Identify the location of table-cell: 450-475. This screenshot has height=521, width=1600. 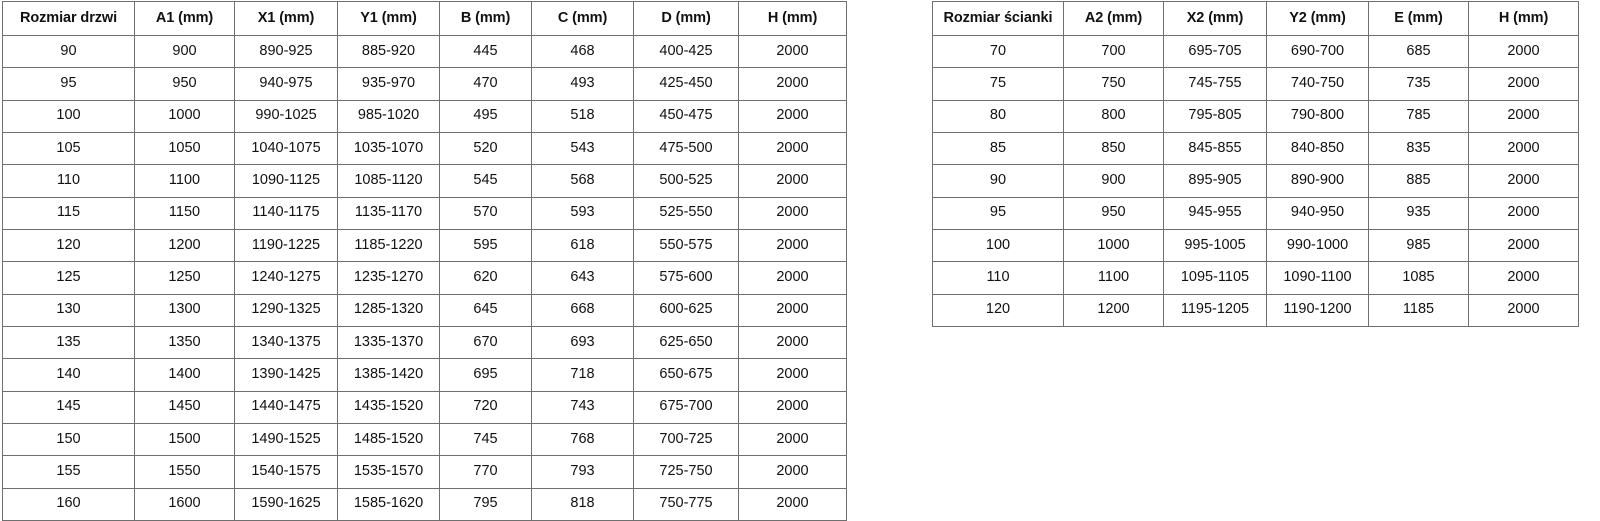
(686, 116).